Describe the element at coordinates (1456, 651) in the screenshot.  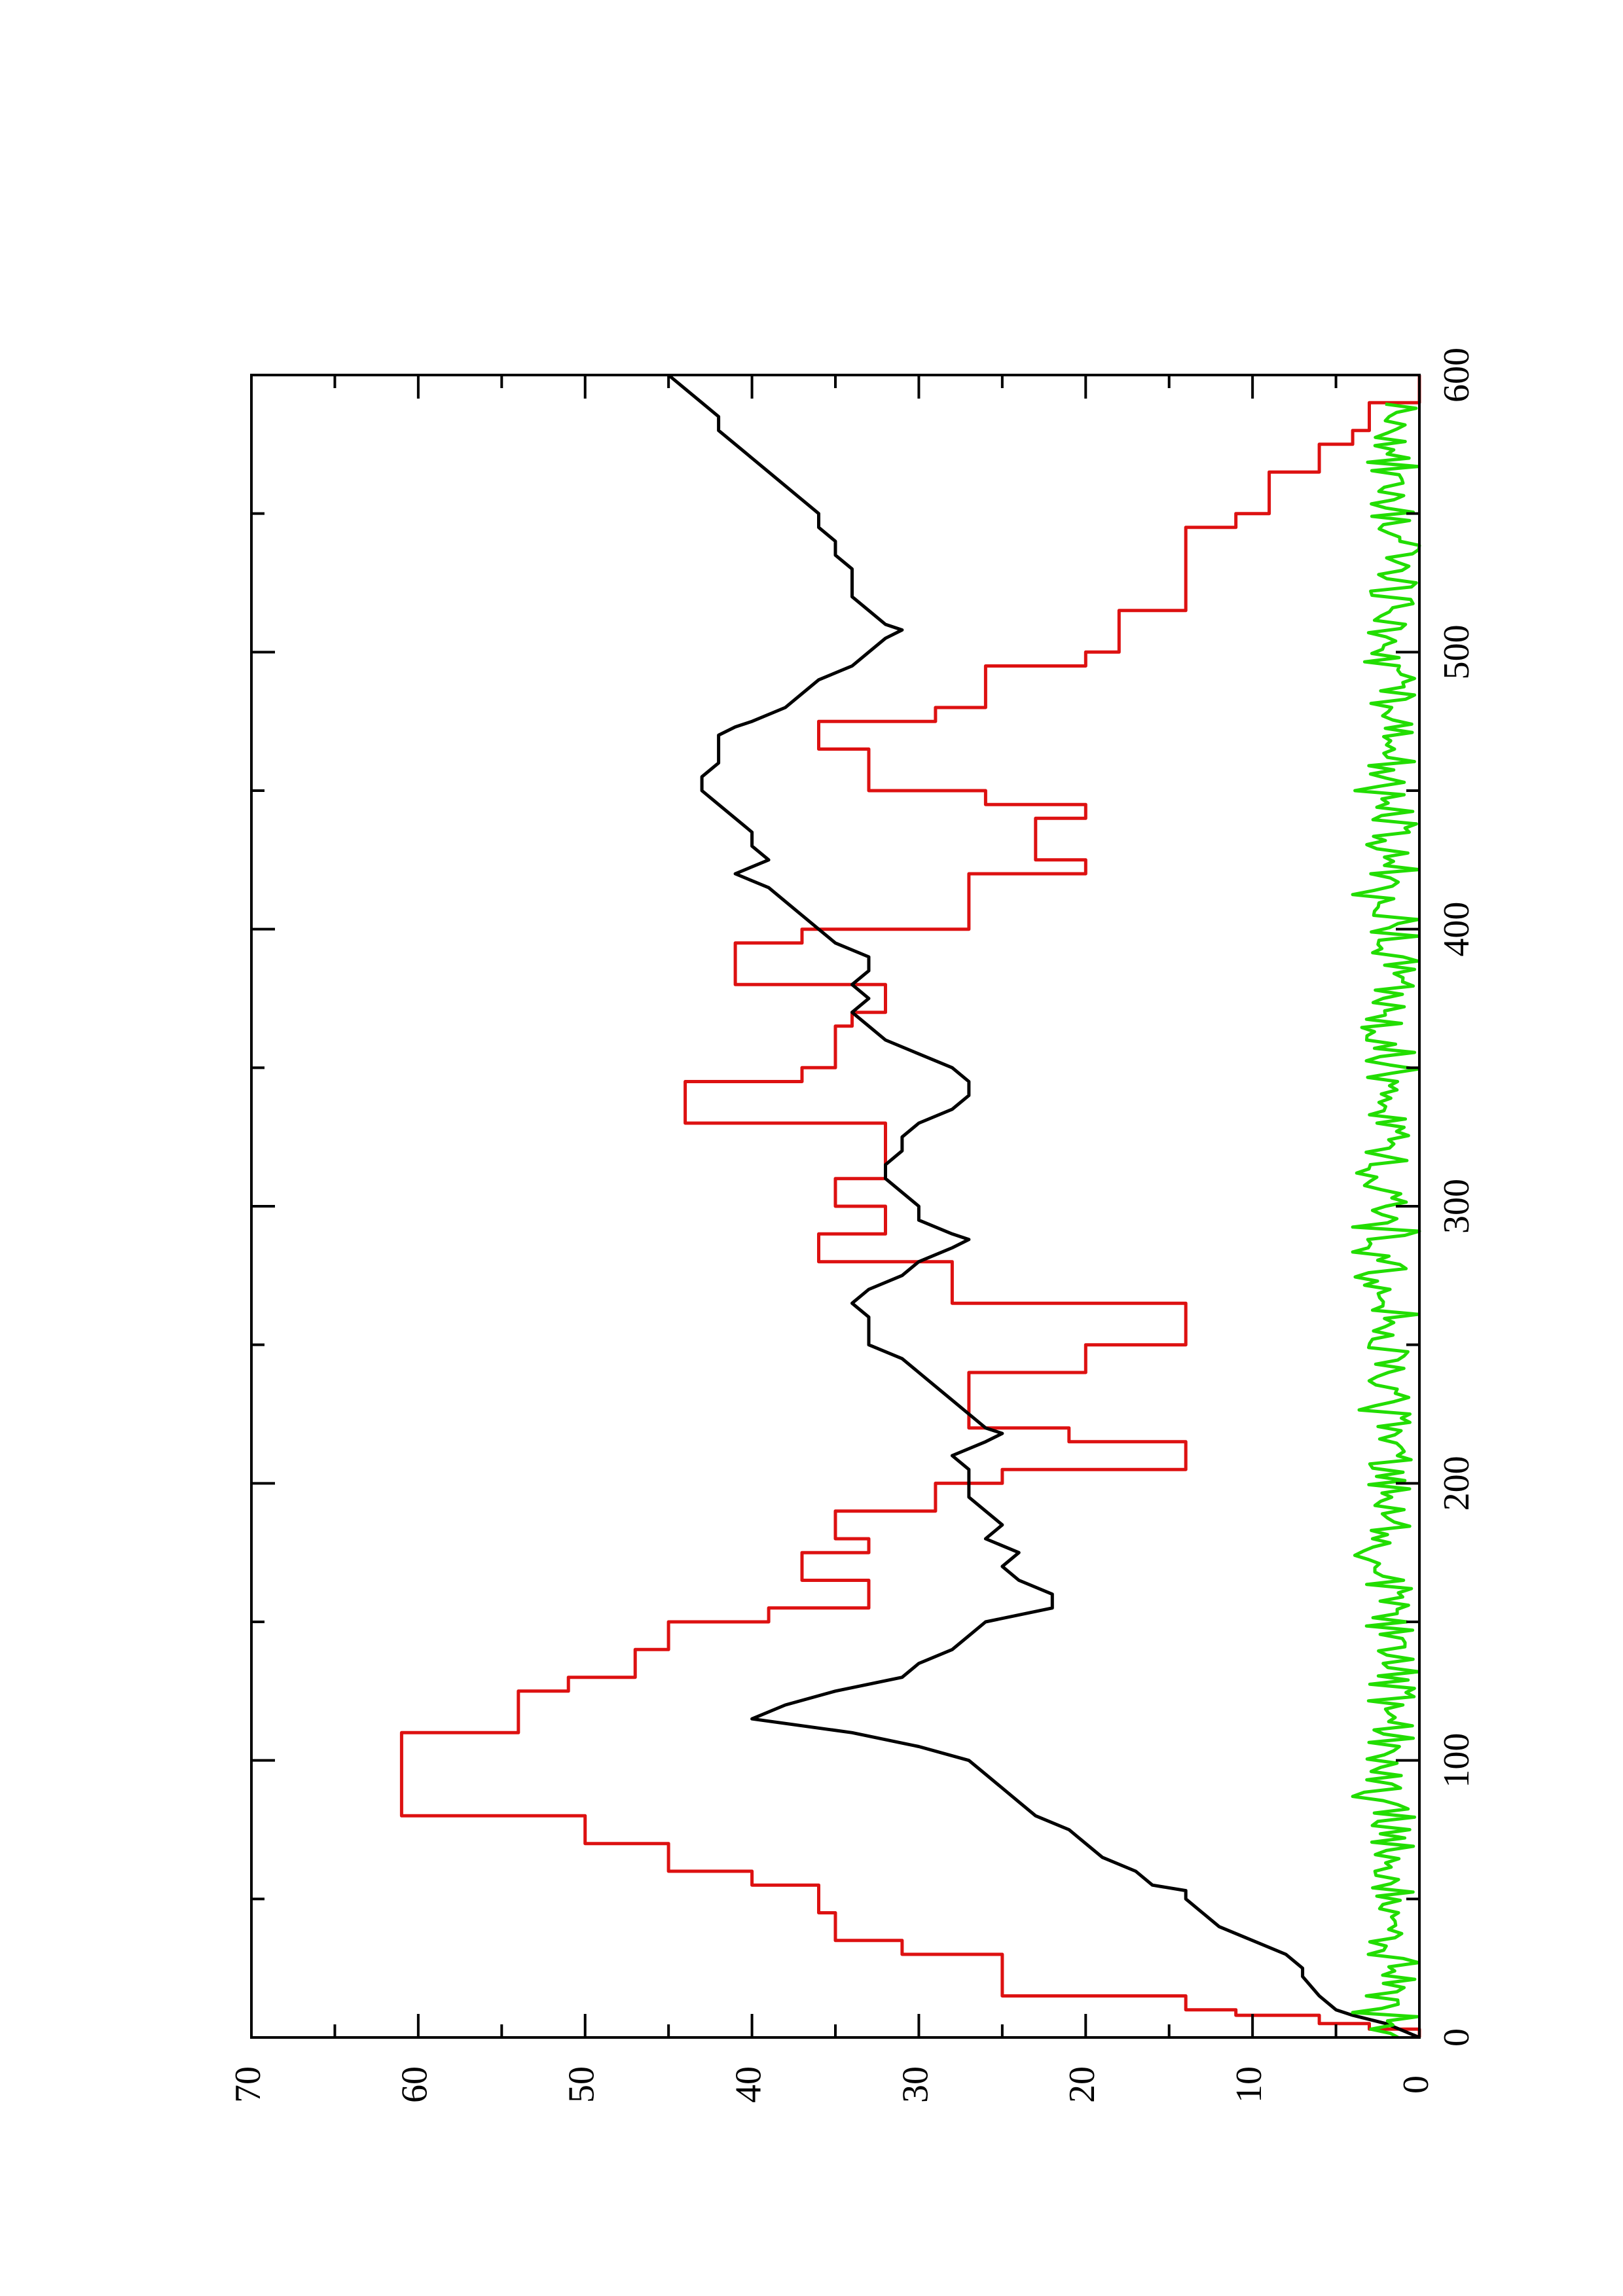
I see `x-tick-label: 500` at that location.